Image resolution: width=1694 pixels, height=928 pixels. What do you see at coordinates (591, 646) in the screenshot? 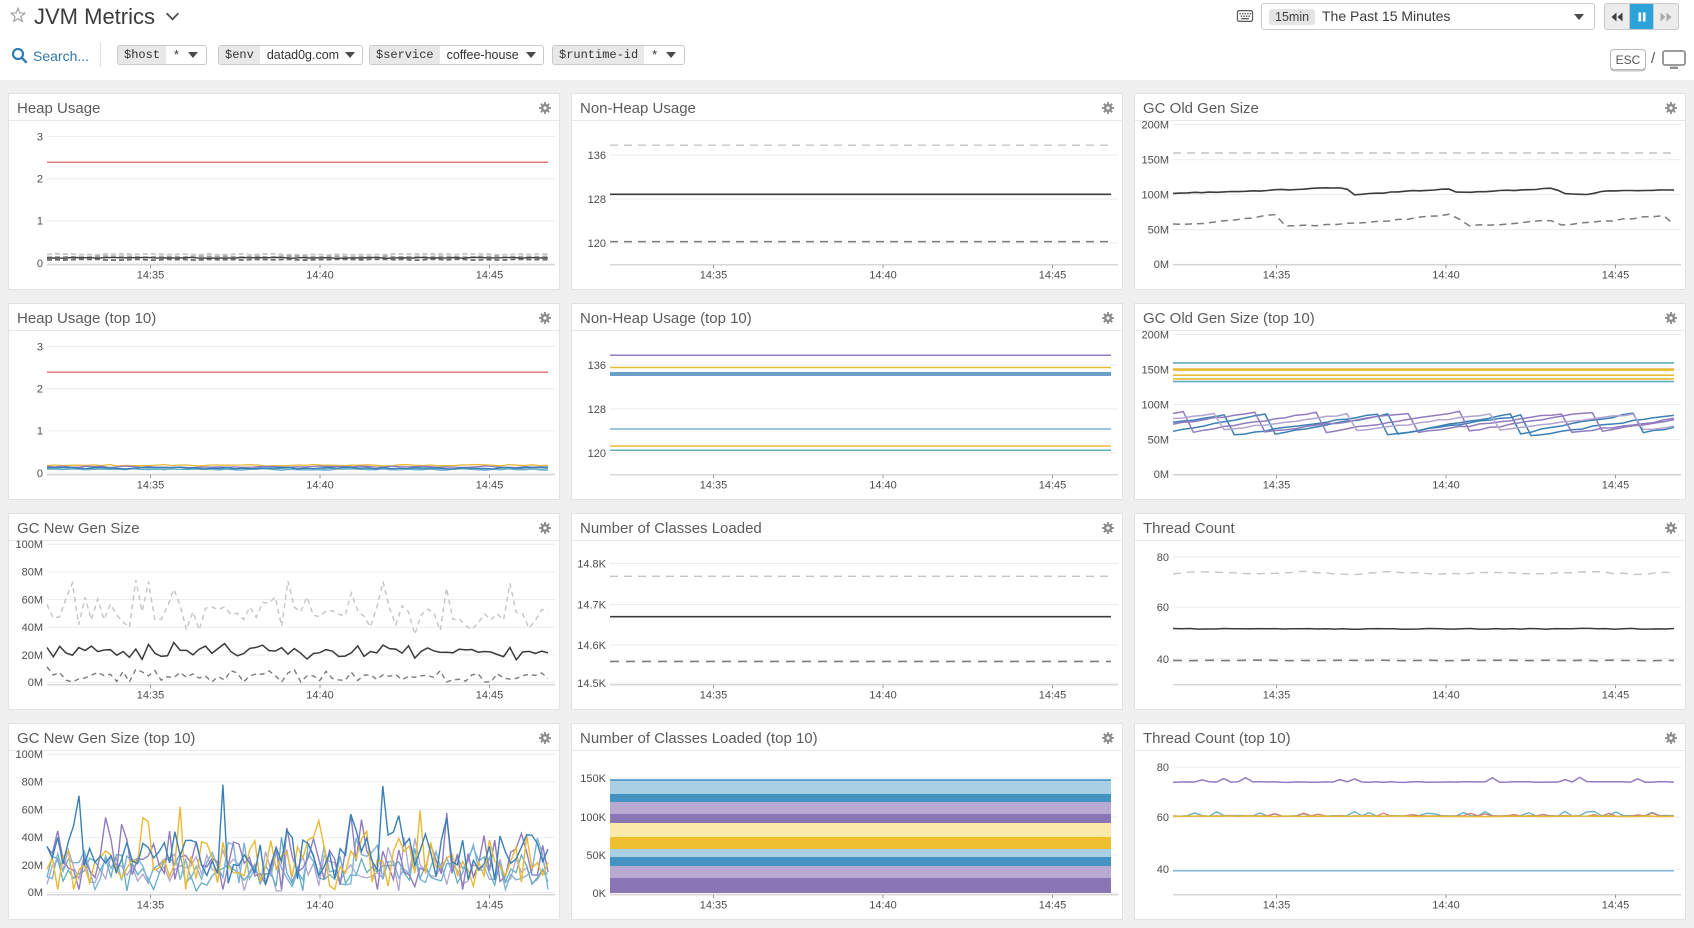
I see `svg-text: 14.6K` at bounding box center [591, 646].